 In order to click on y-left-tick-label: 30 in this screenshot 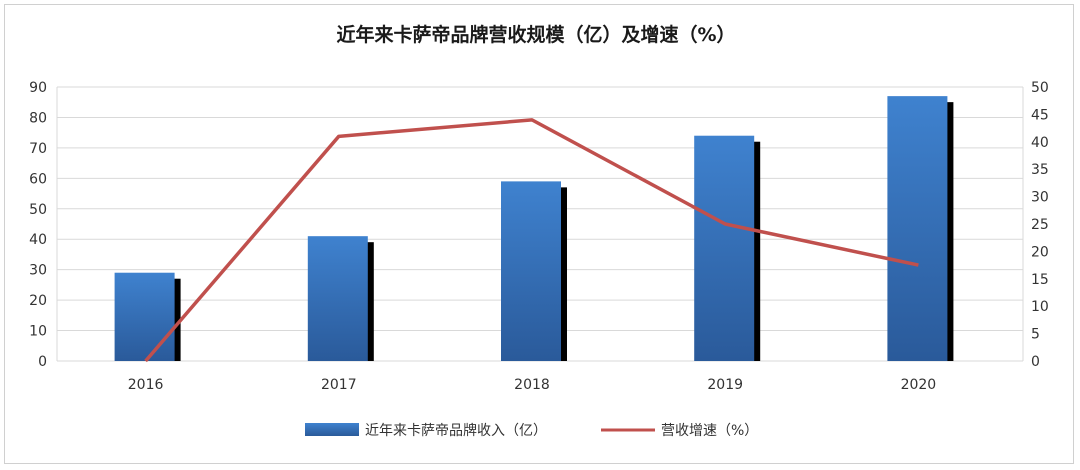, I will do `click(38, 271)`.